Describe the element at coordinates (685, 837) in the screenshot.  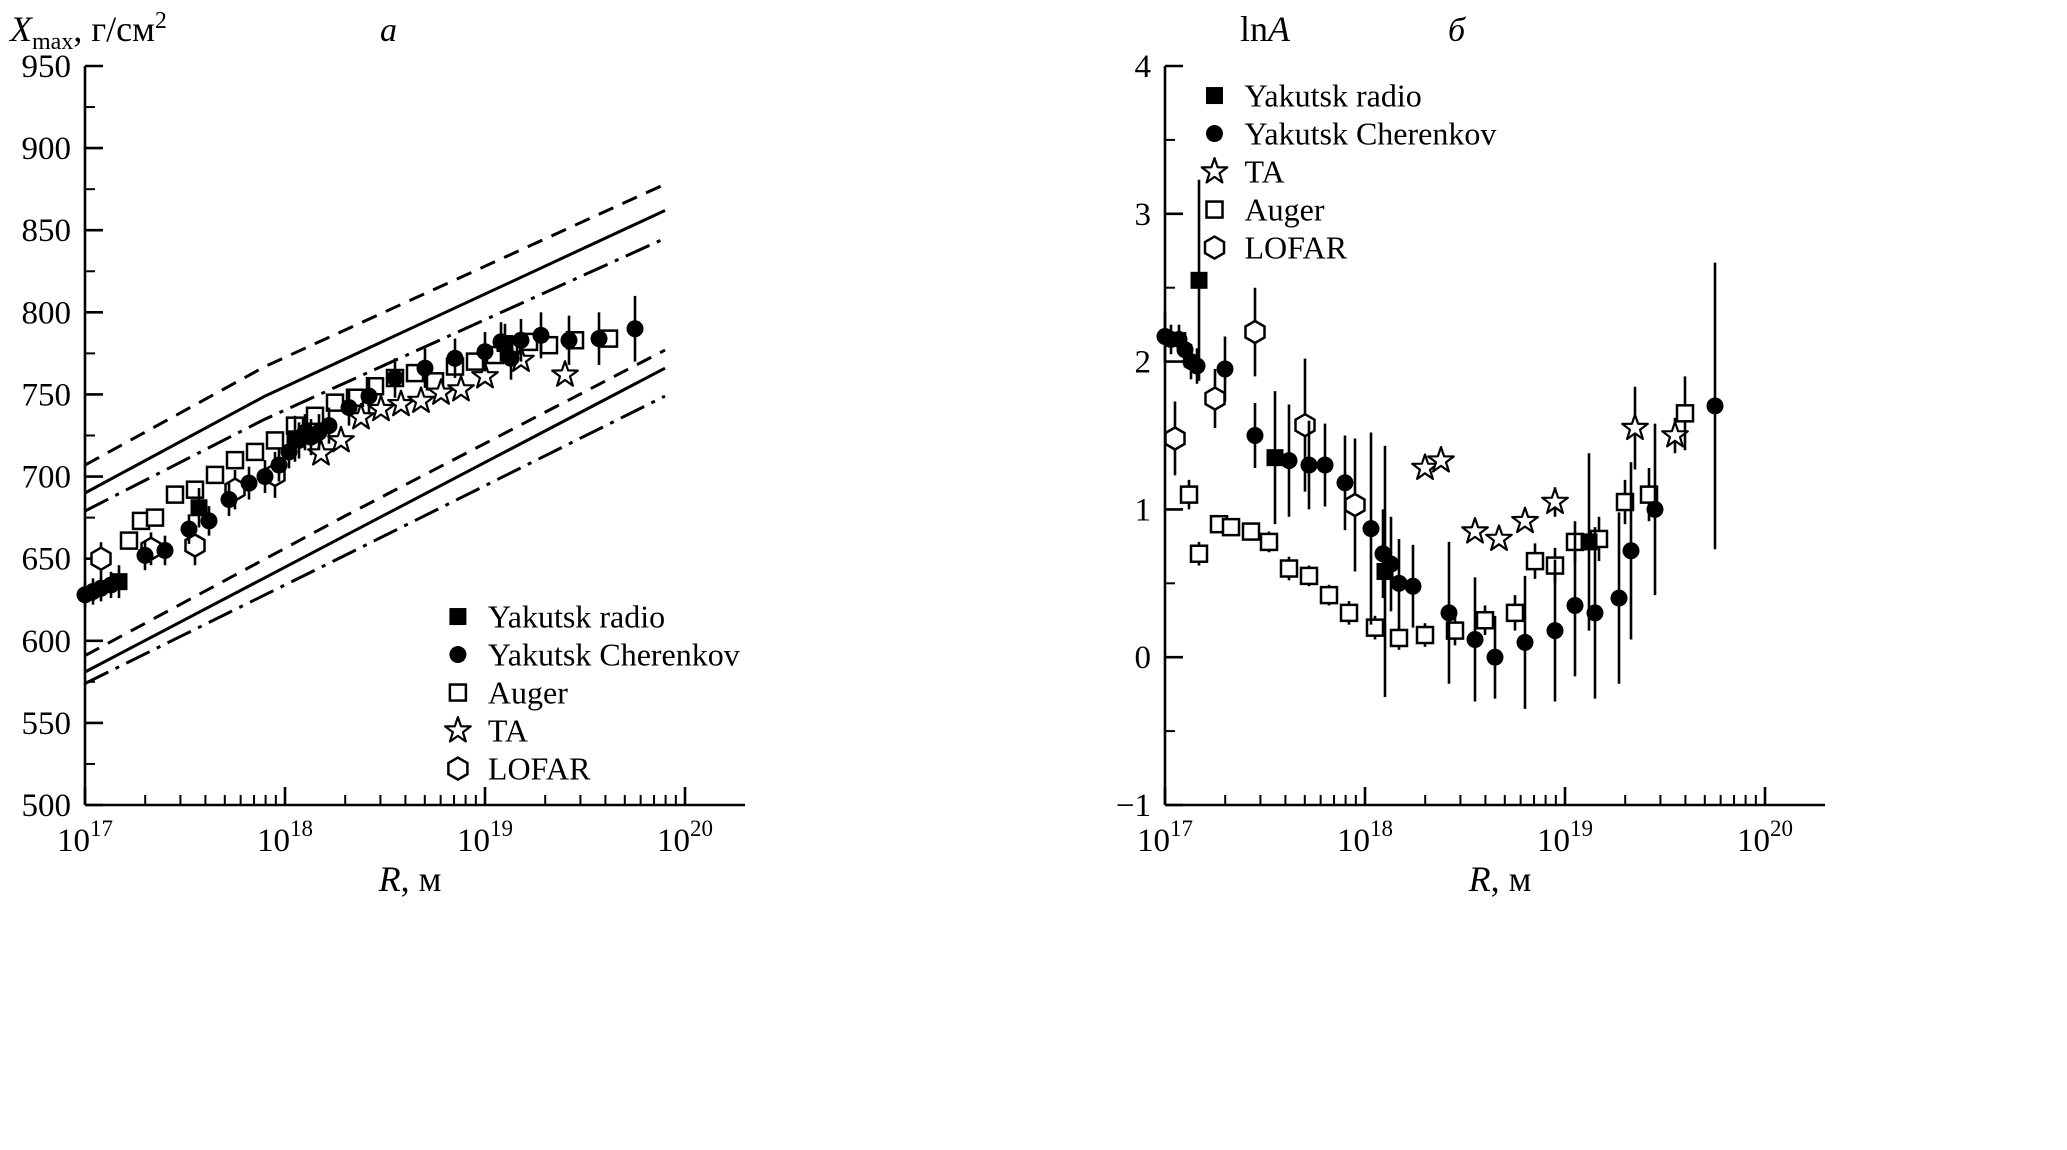
I see `x-tick-label: 1020` at that location.